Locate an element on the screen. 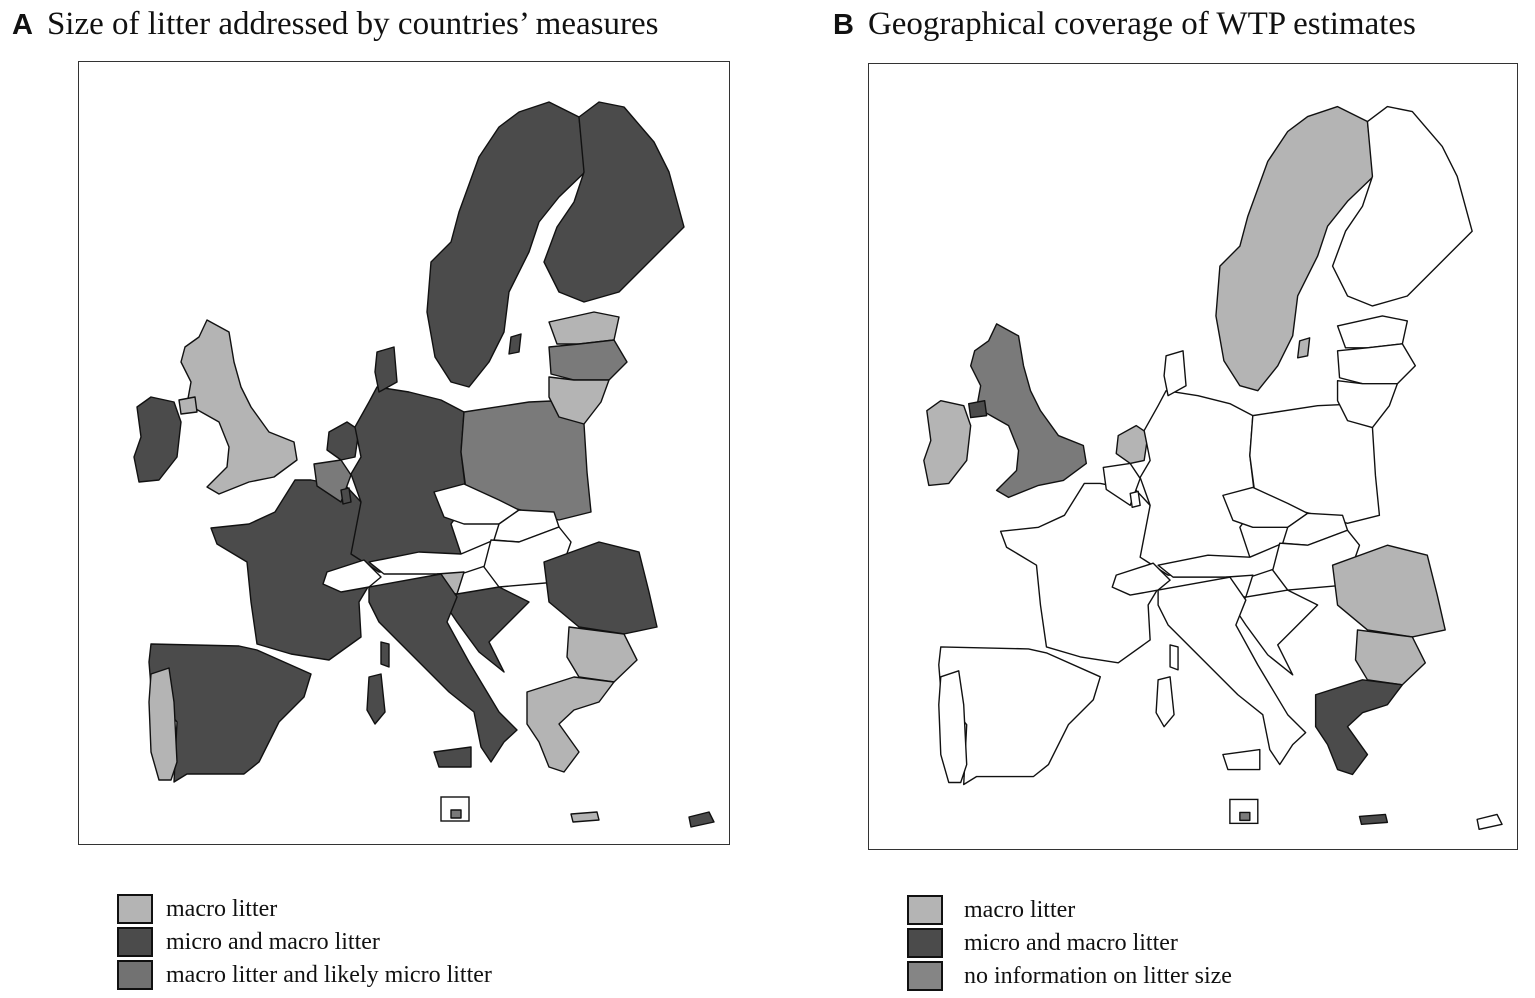  panel-a-letter: A is located at coordinates (22, 25).